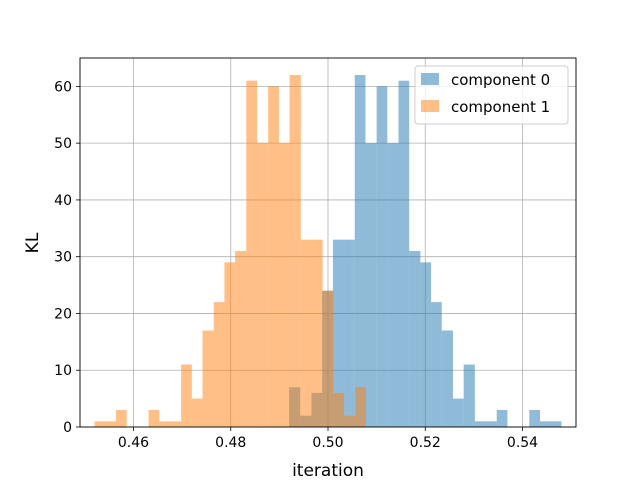 The height and width of the screenshot is (480, 640). I want to click on x-tick-label: 0.52, so click(425, 443).